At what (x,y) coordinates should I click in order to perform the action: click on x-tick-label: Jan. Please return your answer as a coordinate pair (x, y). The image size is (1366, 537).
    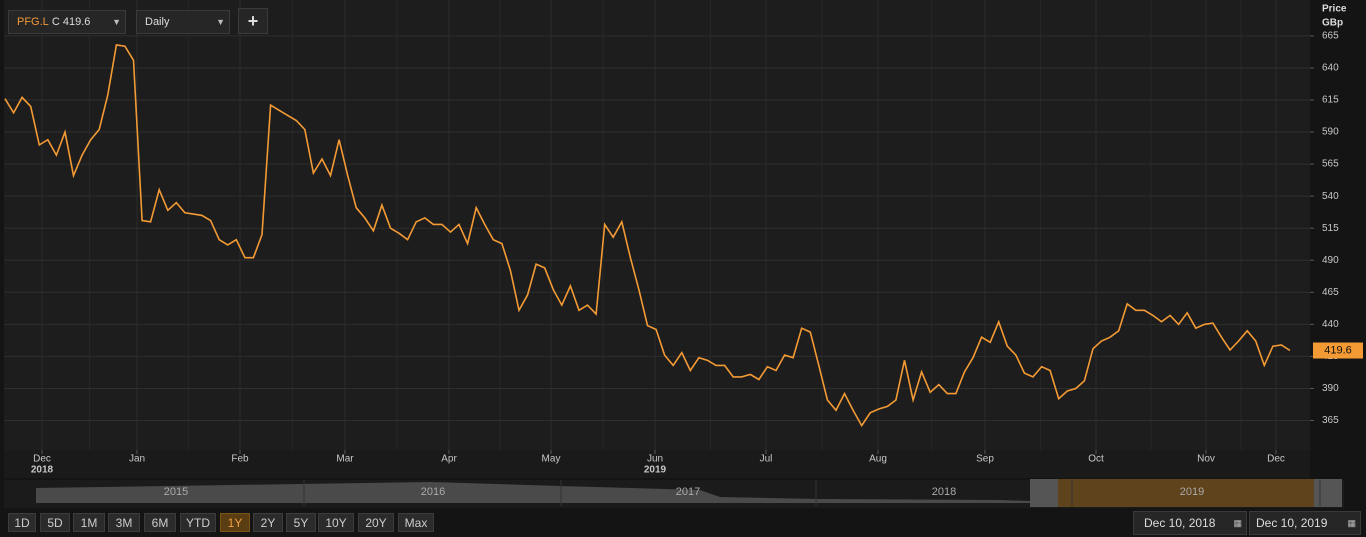
    Looking at the image, I should click on (137, 459).